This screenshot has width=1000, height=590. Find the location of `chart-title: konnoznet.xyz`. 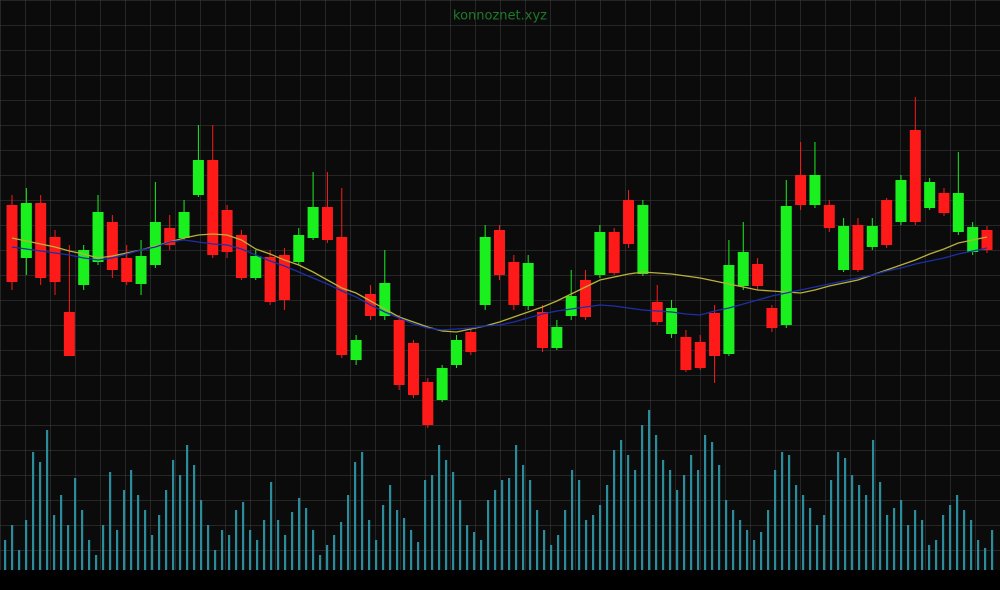

chart-title: konnoznet.xyz is located at coordinates (500, 16).